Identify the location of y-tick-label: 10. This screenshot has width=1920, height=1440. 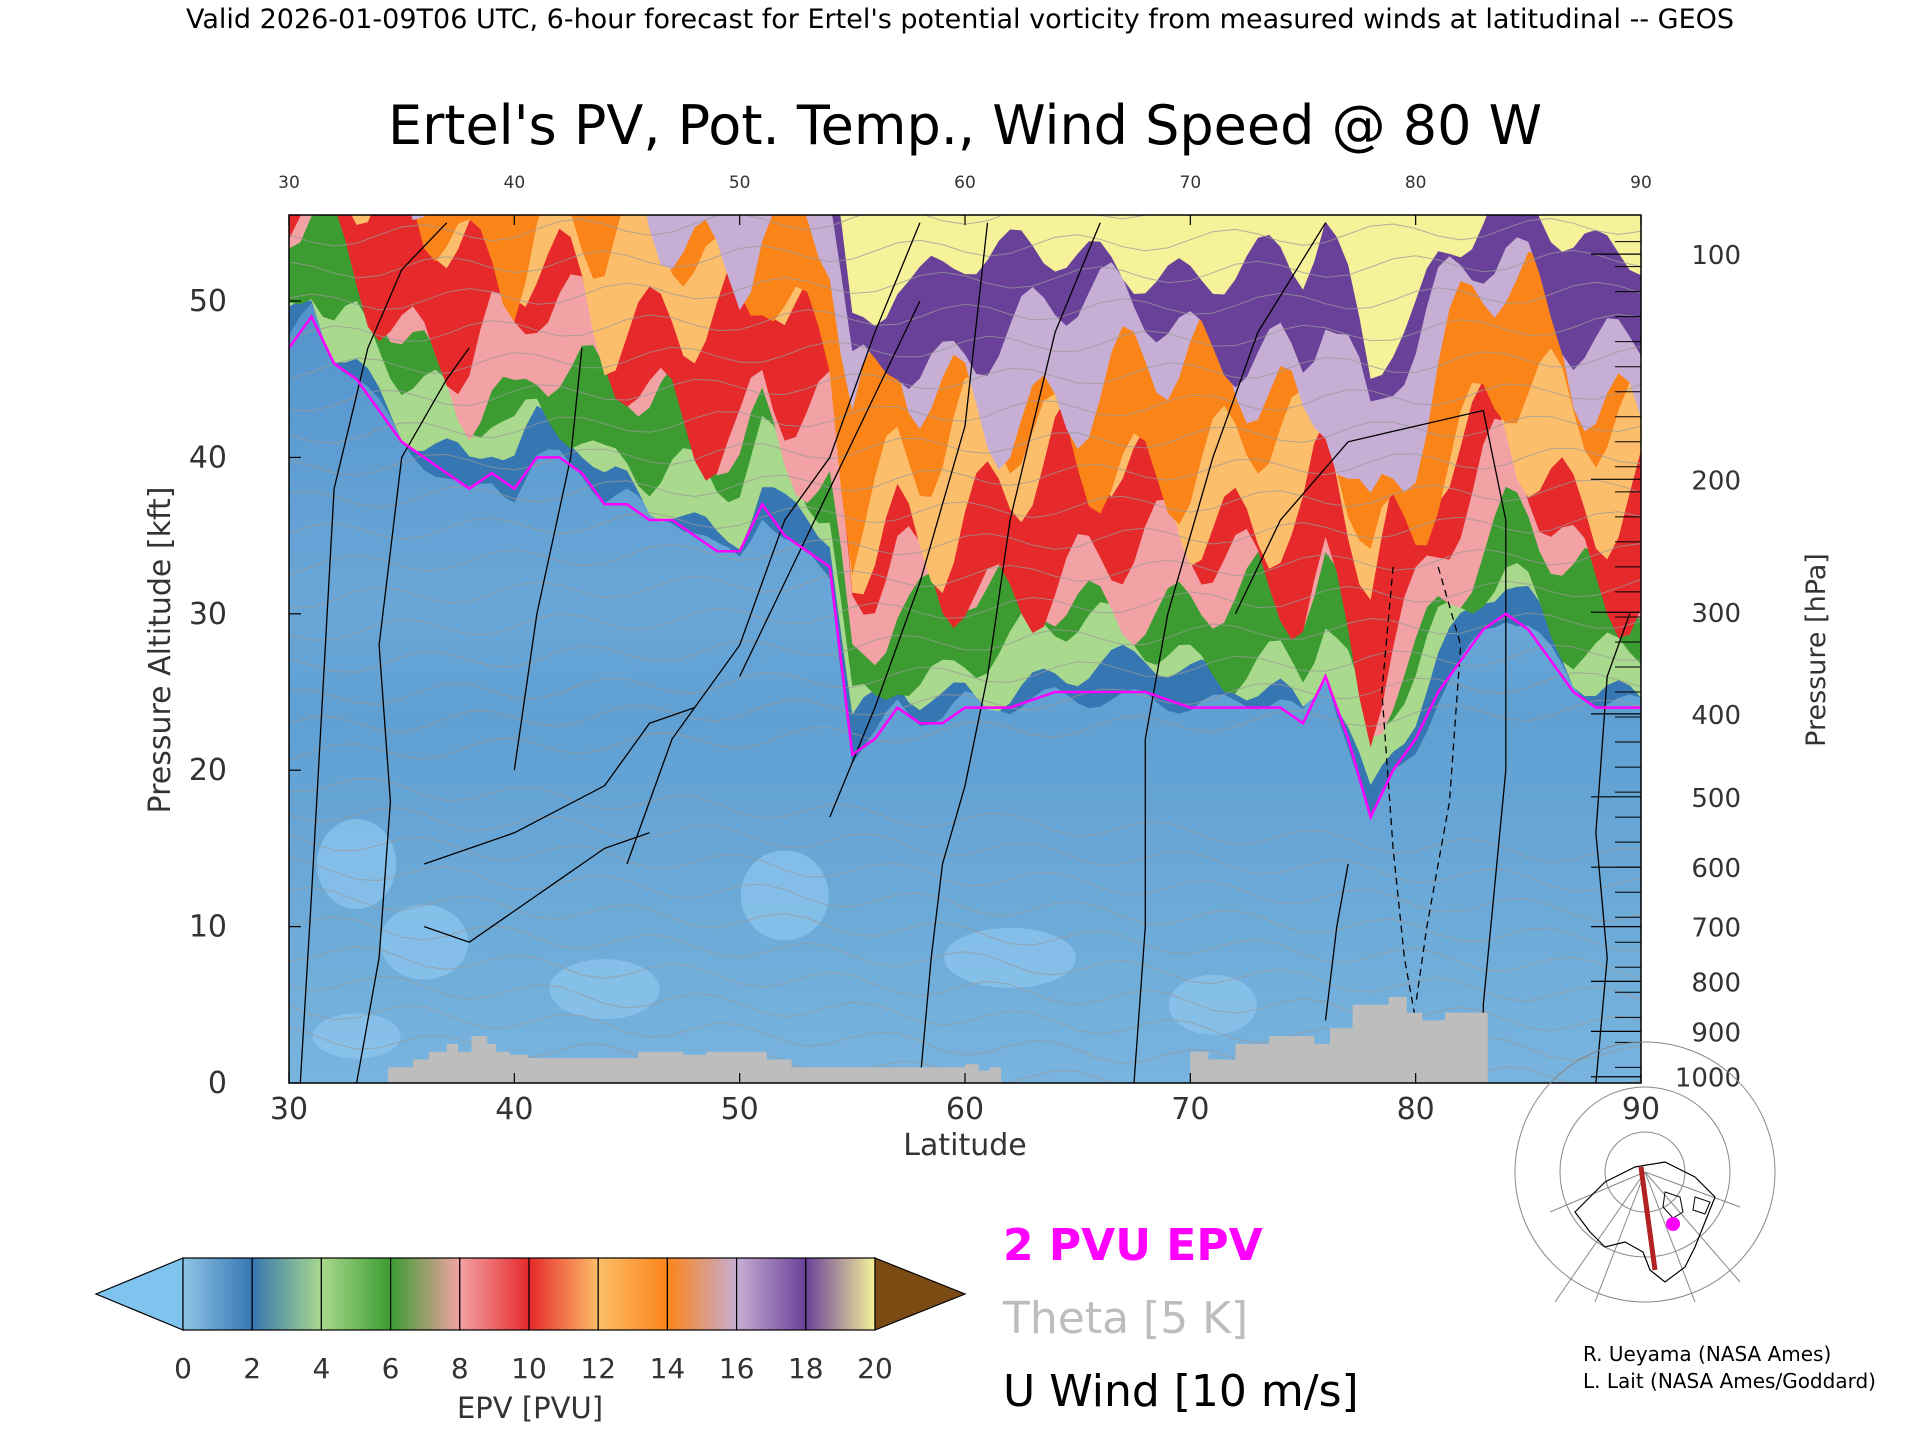
(208, 927).